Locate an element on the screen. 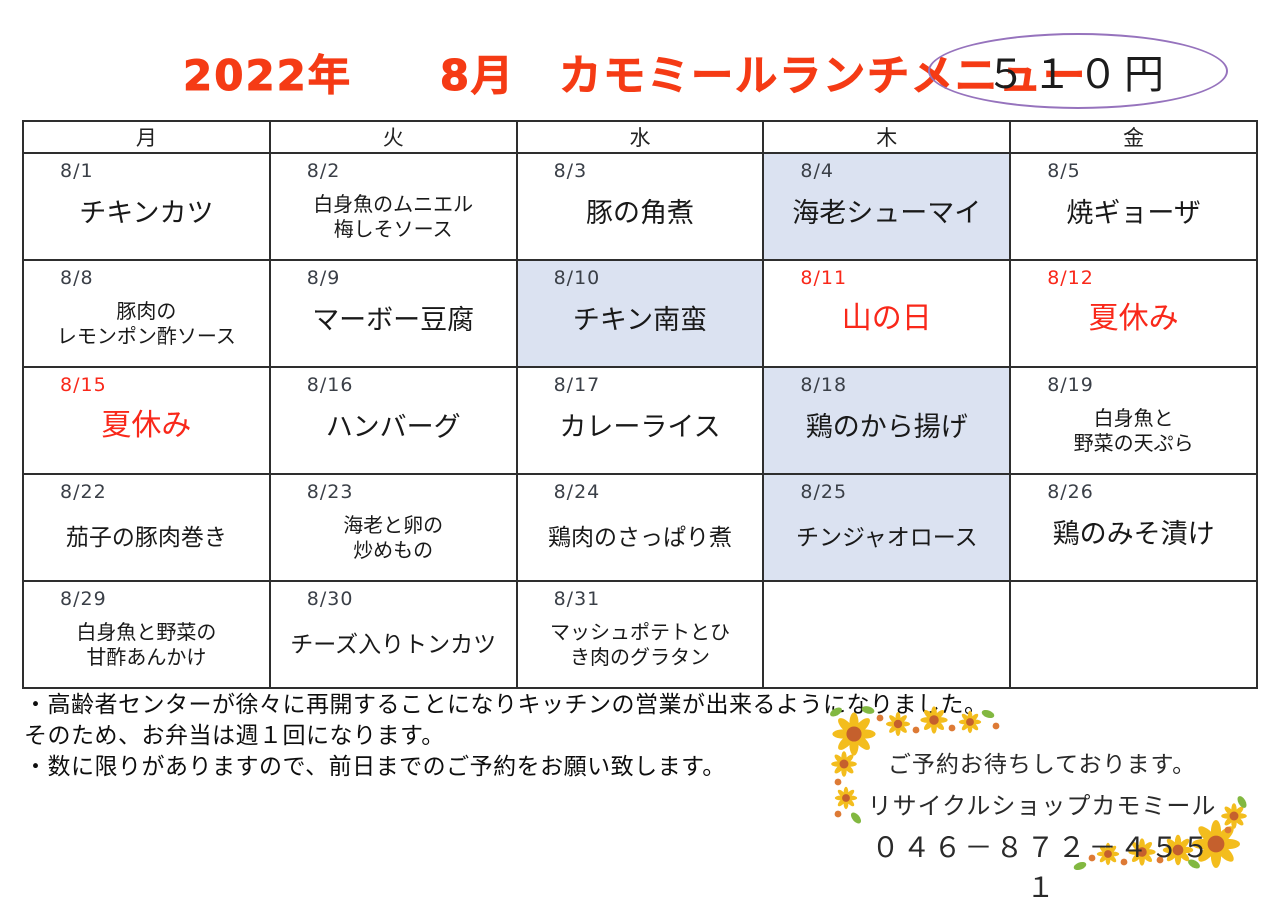  cell-menu: チキン南蛮 is located at coordinates (640, 320).